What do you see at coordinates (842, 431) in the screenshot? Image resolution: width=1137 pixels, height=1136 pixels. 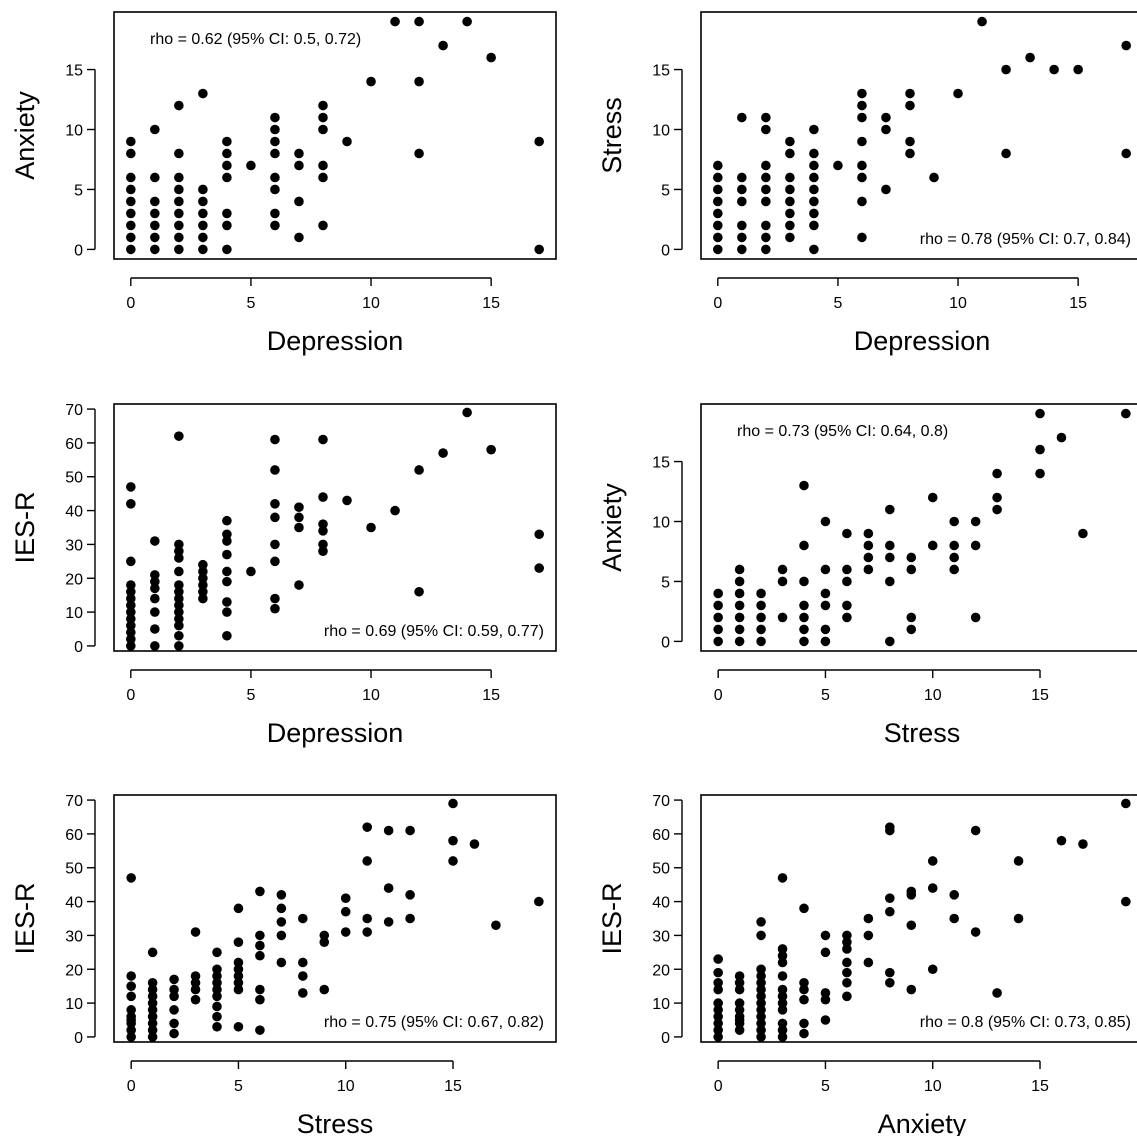 I see `correlation-annotation: rho = 0.73 (95% CI: 0.64, 0.8)` at bounding box center [842, 431].